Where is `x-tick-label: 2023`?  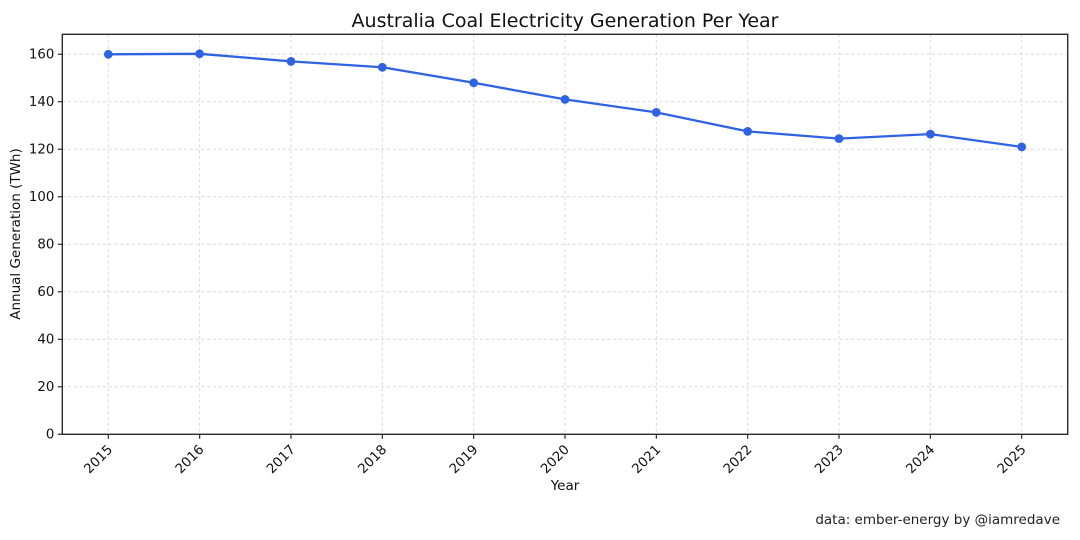 x-tick-label: 2023 is located at coordinates (829, 460).